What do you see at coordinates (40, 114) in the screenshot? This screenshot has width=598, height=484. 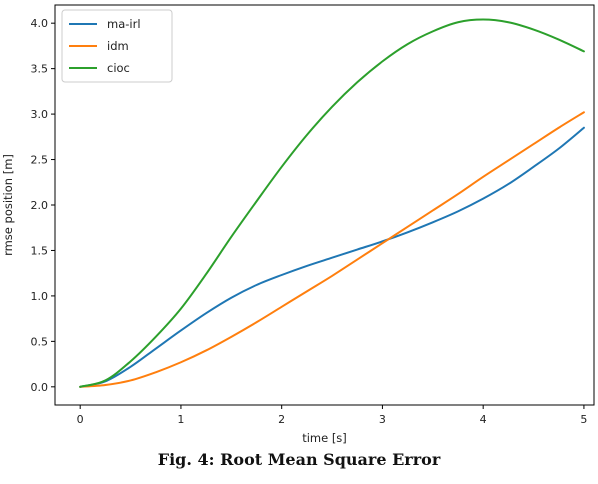 I see `y-tick-label: 3.0` at bounding box center [40, 114].